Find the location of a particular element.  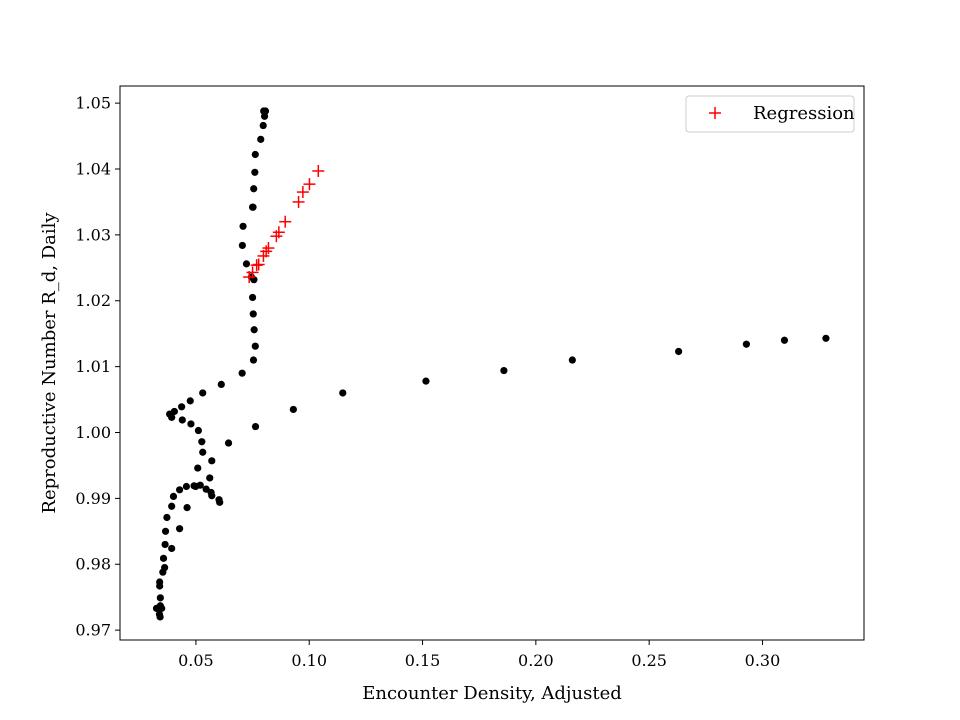

x-axis-label: Encounter Density, Adjusted is located at coordinates (492, 693).